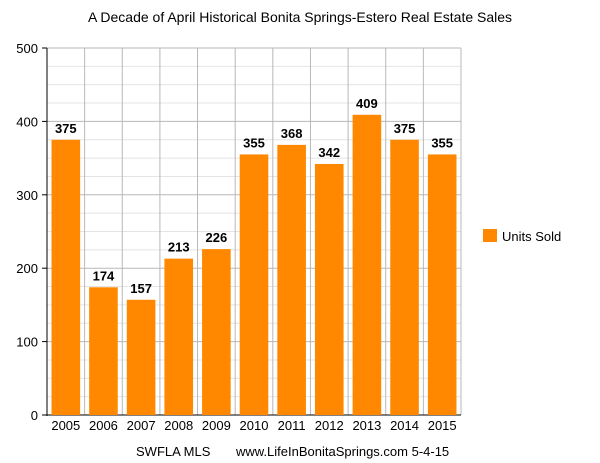 The width and height of the screenshot is (600, 463). What do you see at coordinates (141, 425) in the screenshot?
I see `x-tick-label-2007: 2007` at bounding box center [141, 425].